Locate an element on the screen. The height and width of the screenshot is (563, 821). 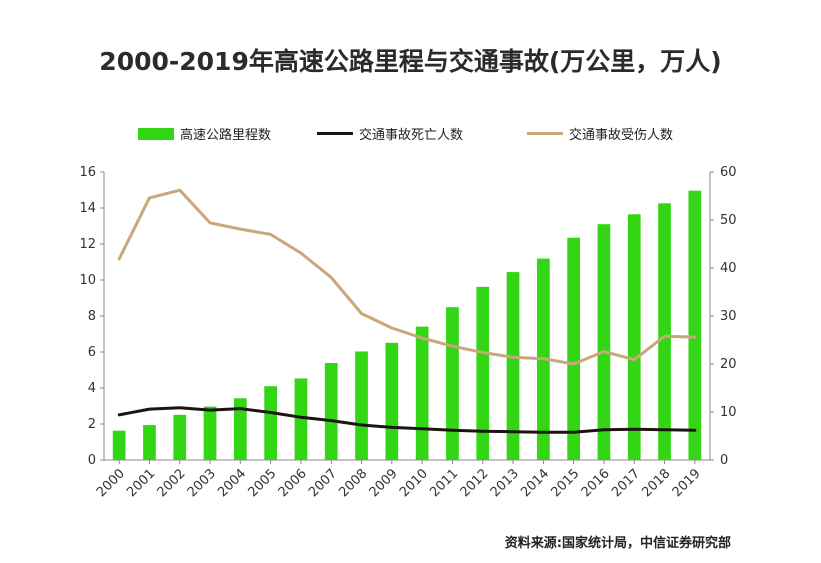
legend-item-mileage: 高速公路里程数 is located at coordinates (204, 133).